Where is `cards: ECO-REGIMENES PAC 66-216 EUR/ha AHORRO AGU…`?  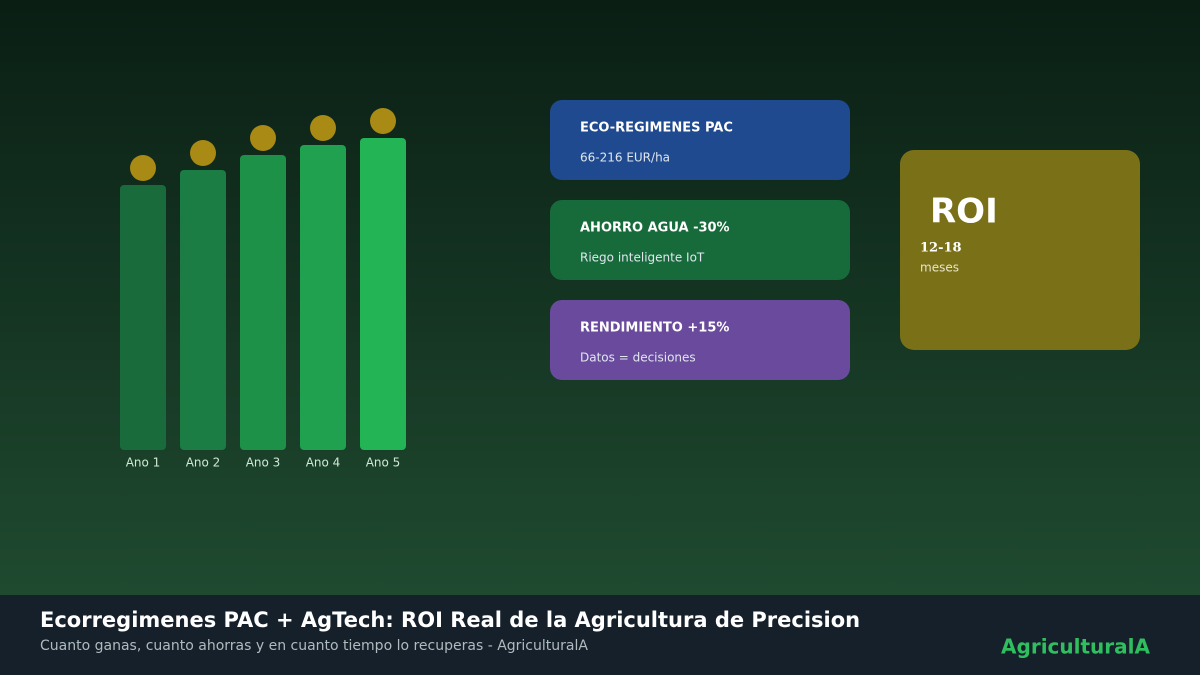 cards: ECO-REGIMENES PAC 66-216 EUR/ha AHORRO AGU… is located at coordinates (700, 240).